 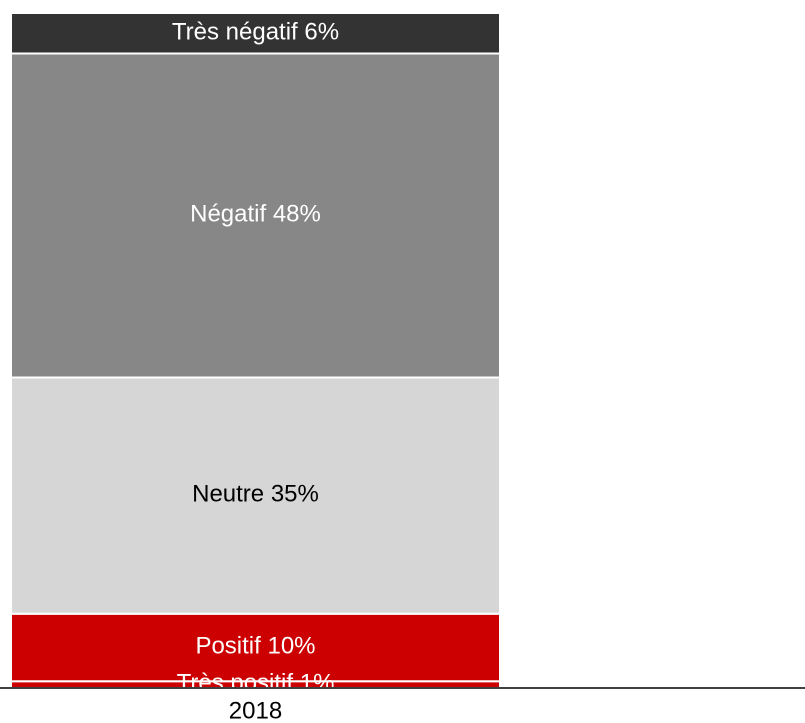 I want to click on value-label: 48%, so click(x=297, y=214).